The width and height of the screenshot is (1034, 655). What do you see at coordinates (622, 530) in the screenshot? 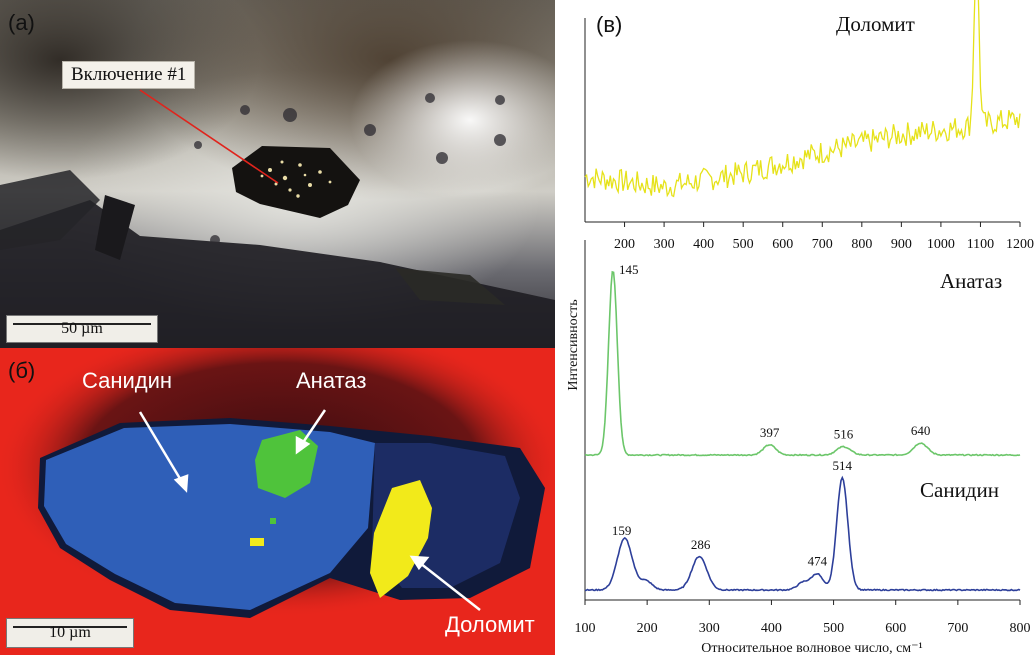
I see `peak-label: 159` at bounding box center [622, 530].